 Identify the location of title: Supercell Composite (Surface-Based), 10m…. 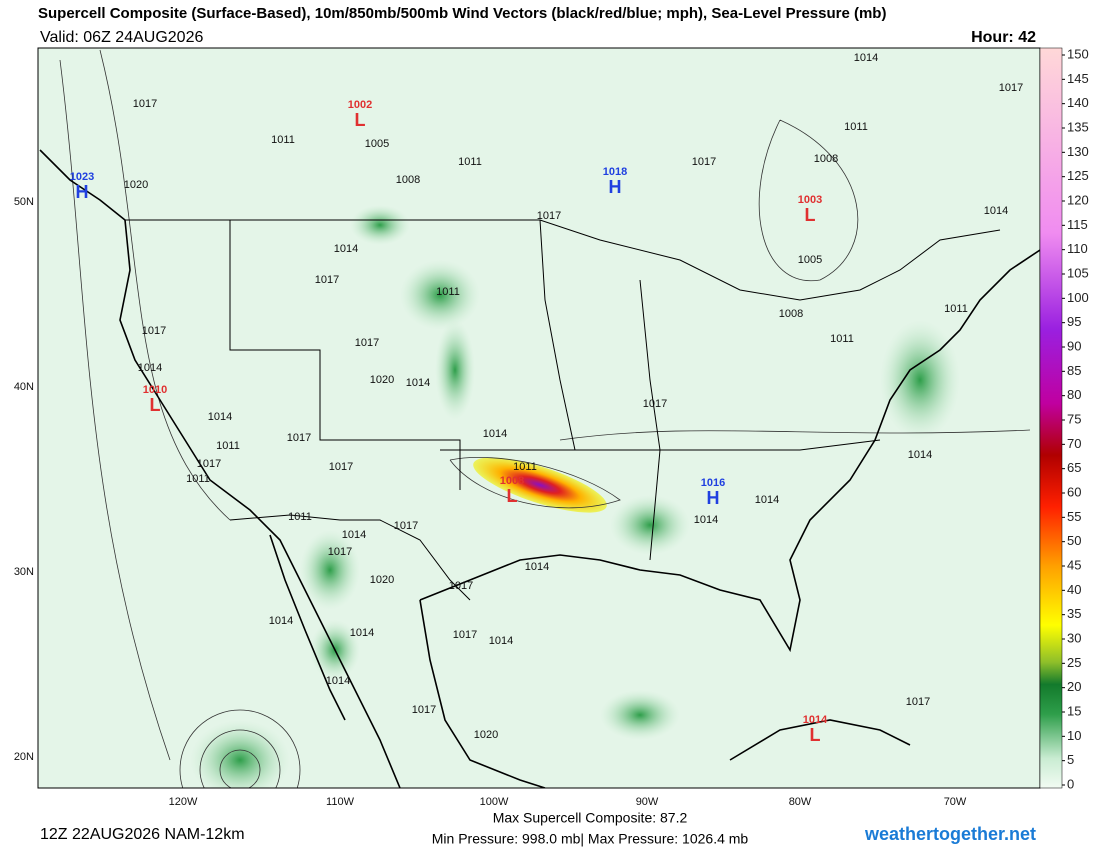
(462, 13).